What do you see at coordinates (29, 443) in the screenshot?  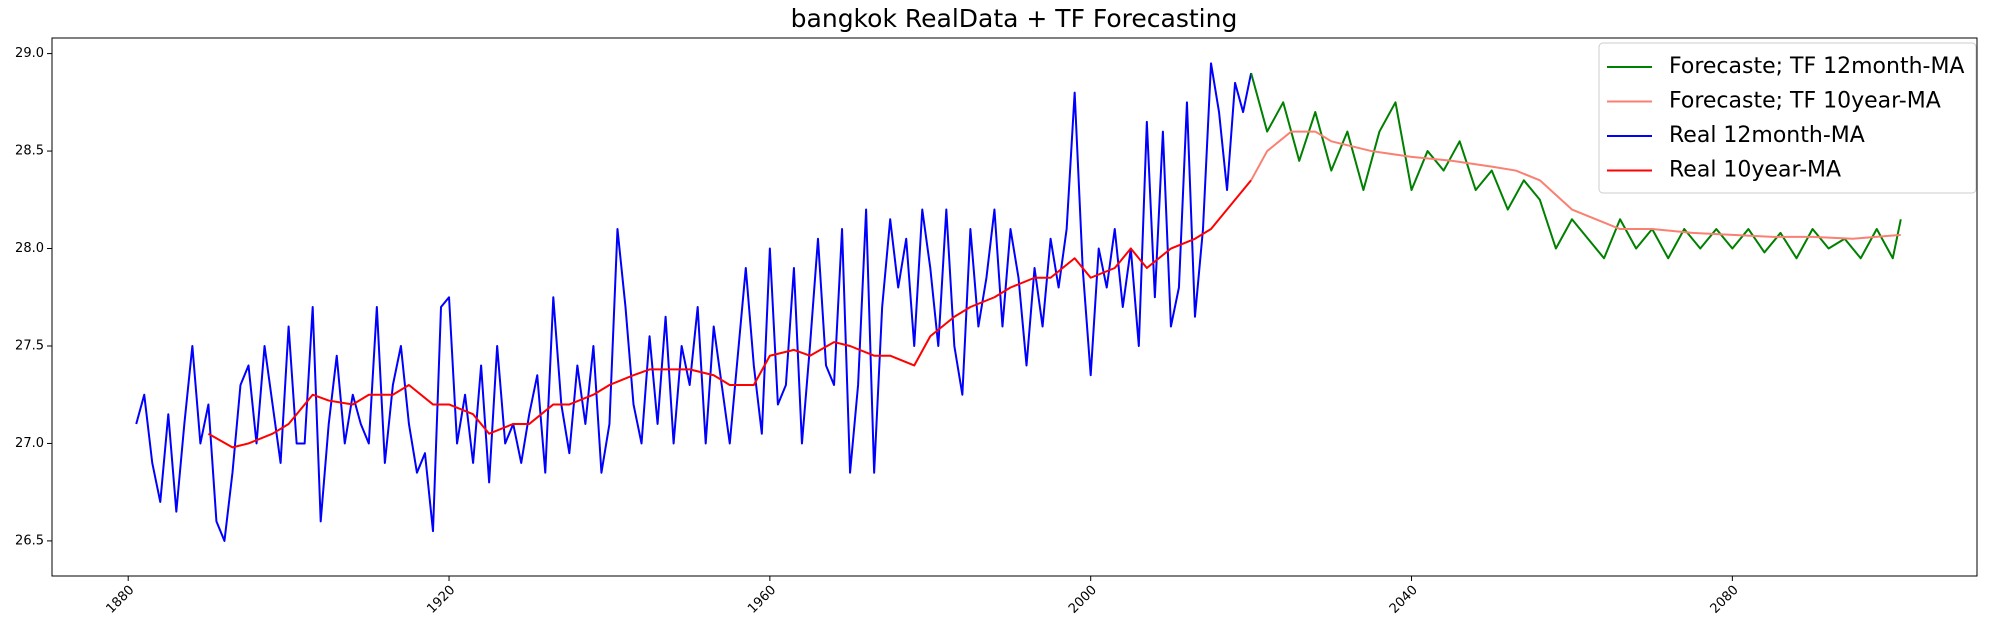 I see `y-tick-label: 27.0` at bounding box center [29, 443].